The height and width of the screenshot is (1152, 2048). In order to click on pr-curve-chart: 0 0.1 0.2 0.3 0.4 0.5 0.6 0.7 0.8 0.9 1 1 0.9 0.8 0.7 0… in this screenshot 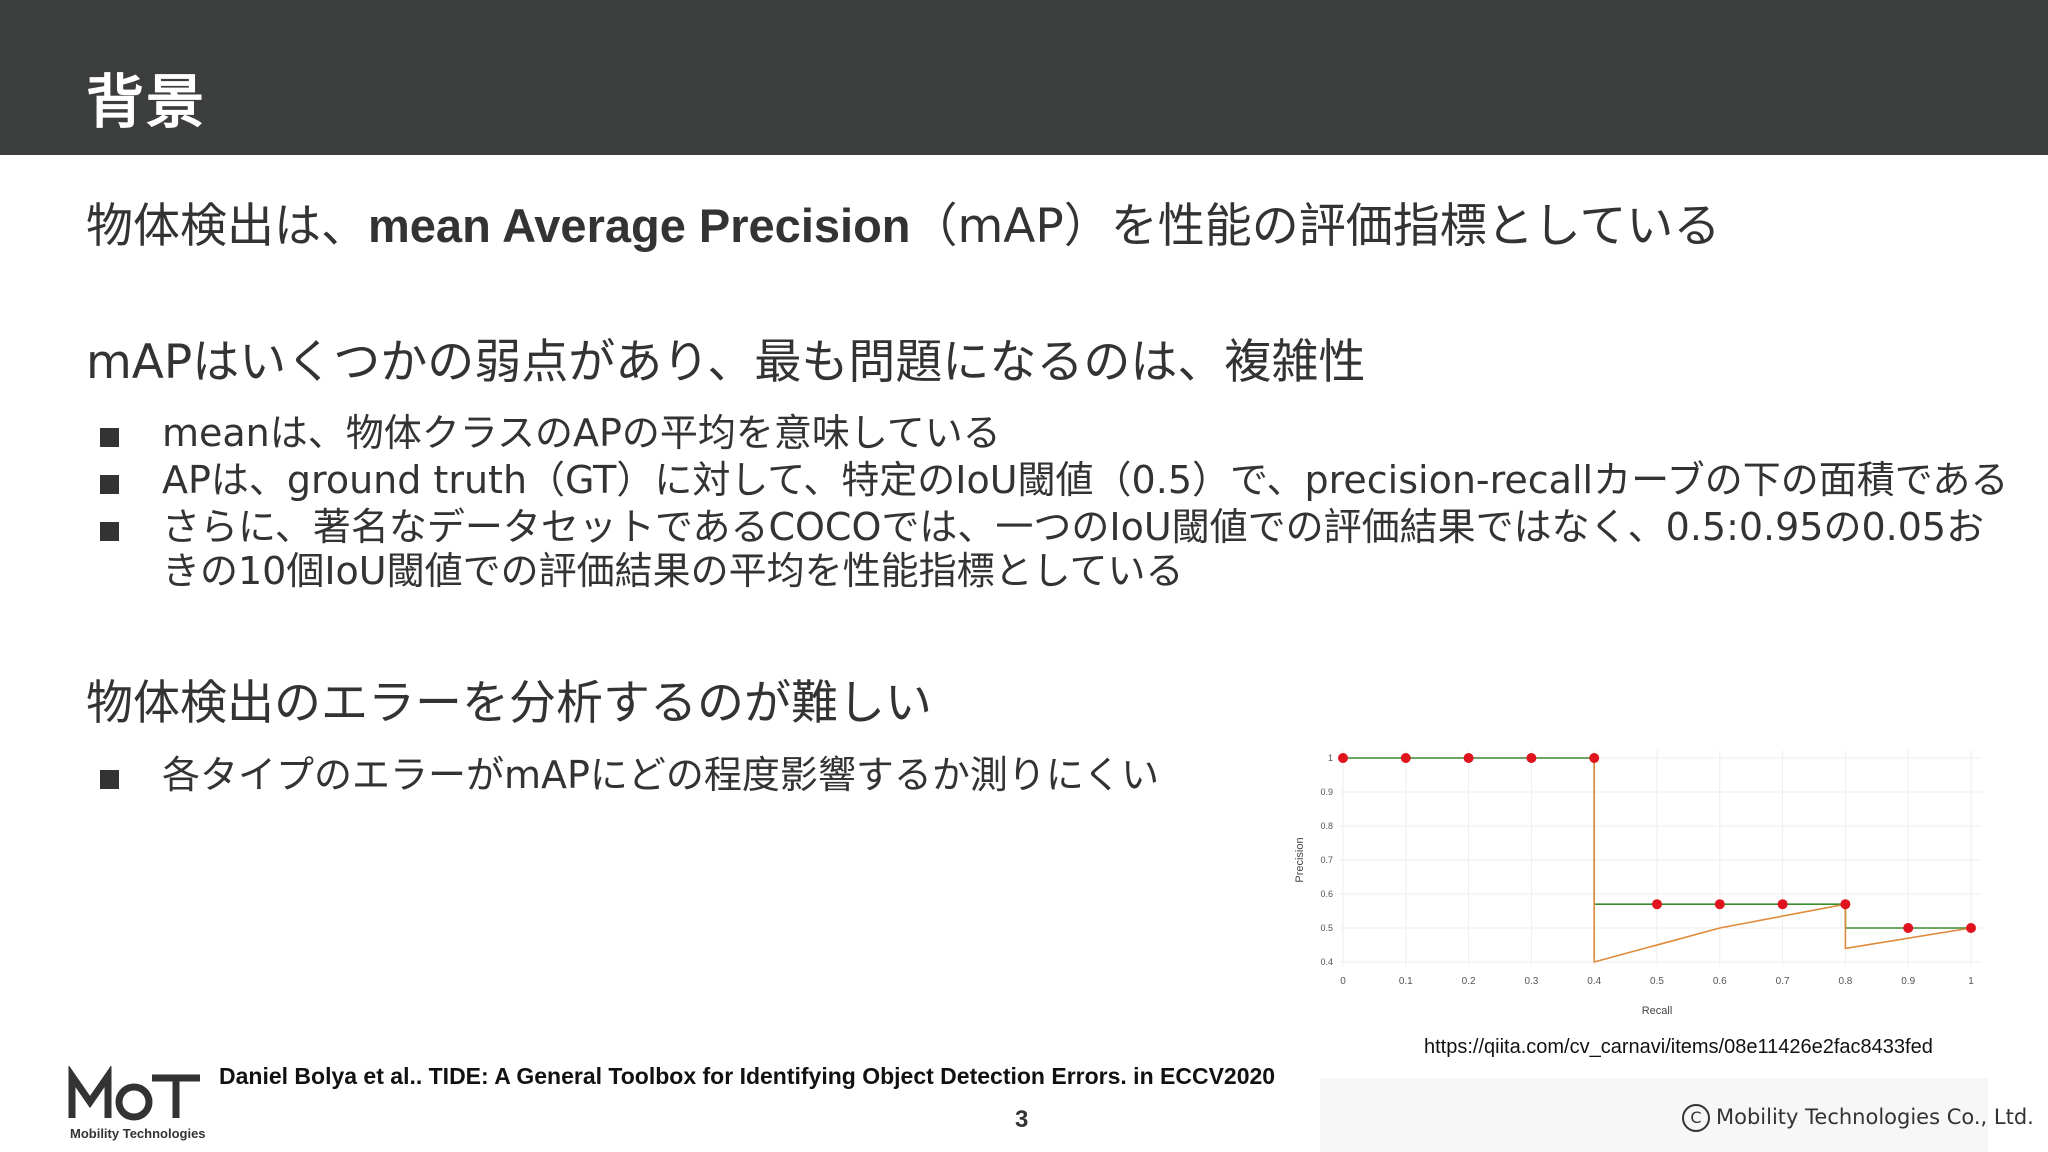, I will do `click(1635, 908)`.